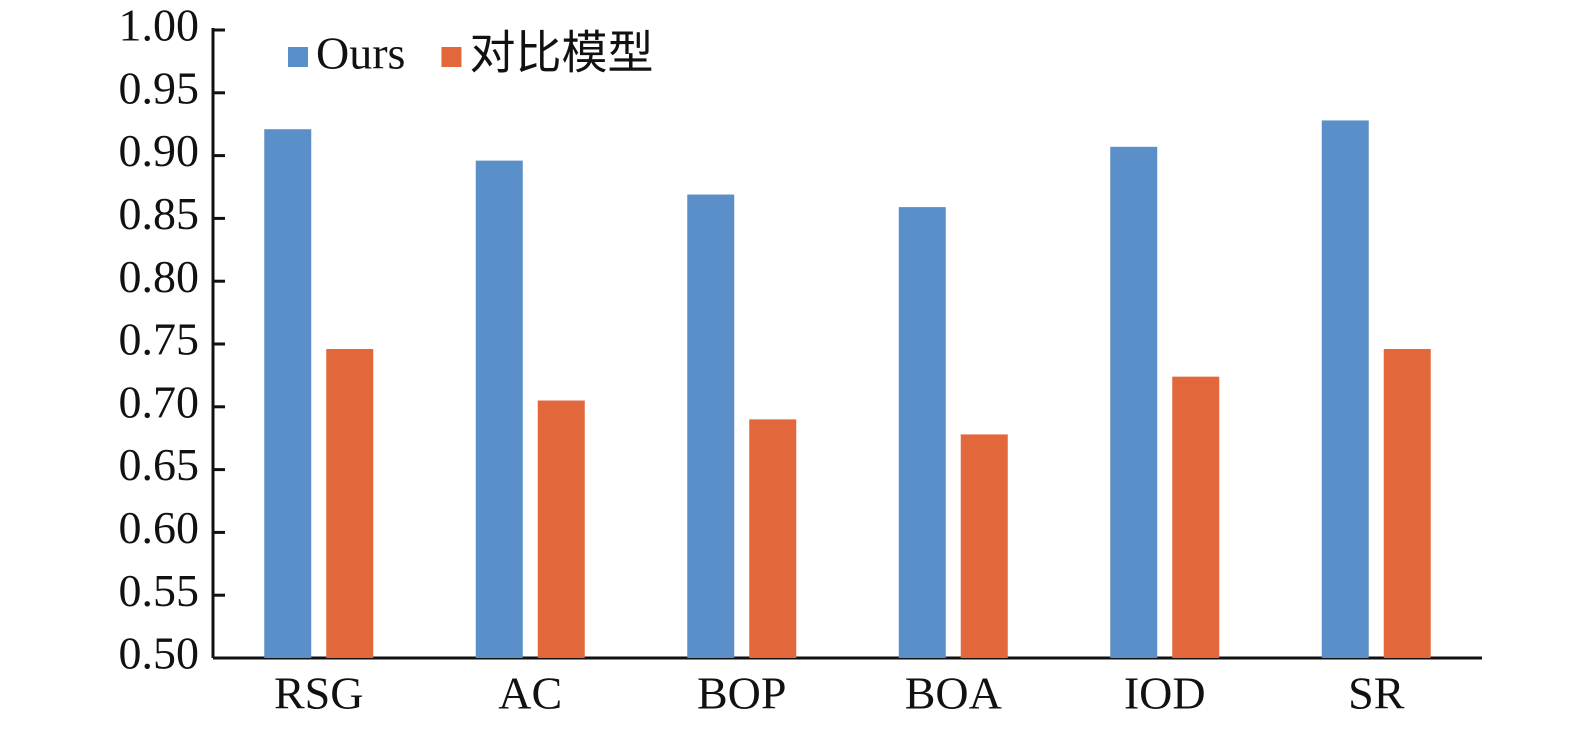 The image size is (1575, 738). What do you see at coordinates (159, 527) in the screenshot?
I see `y-tick-label: 0.60` at bounding box center [159, 527].